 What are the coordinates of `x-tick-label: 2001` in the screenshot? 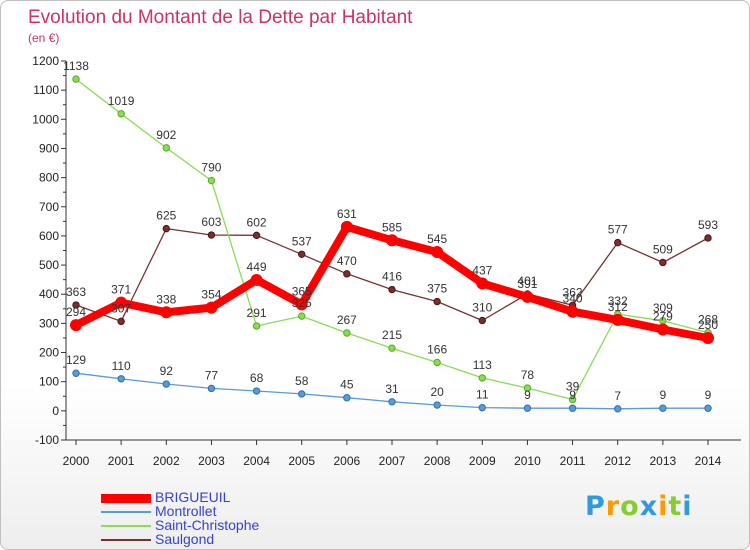 It's located at (121, 461).